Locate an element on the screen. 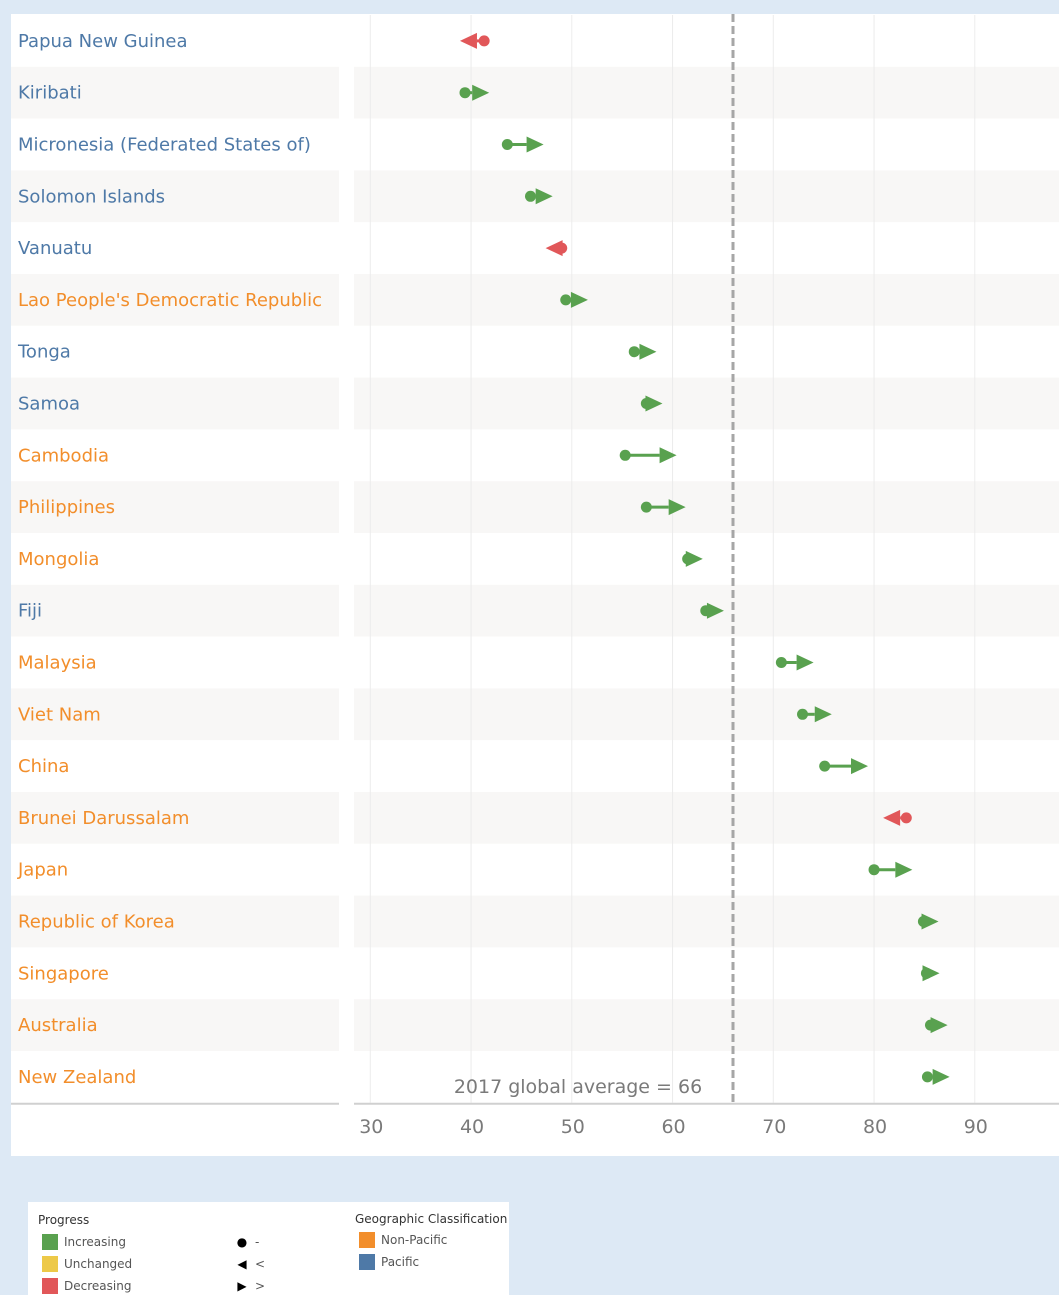 The width and height of the screenshot is (1059, 1295). legend-item-decreasing: Decreasing is located at coordinates (86, 1286).